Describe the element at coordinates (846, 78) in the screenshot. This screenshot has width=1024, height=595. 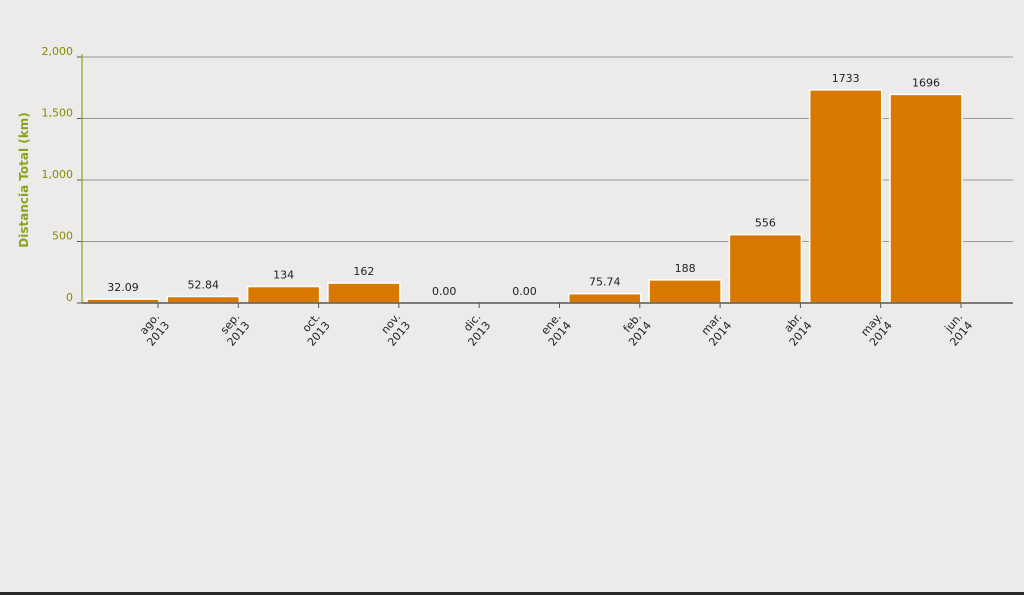
I see `bar-value-label: 1733` at that location.